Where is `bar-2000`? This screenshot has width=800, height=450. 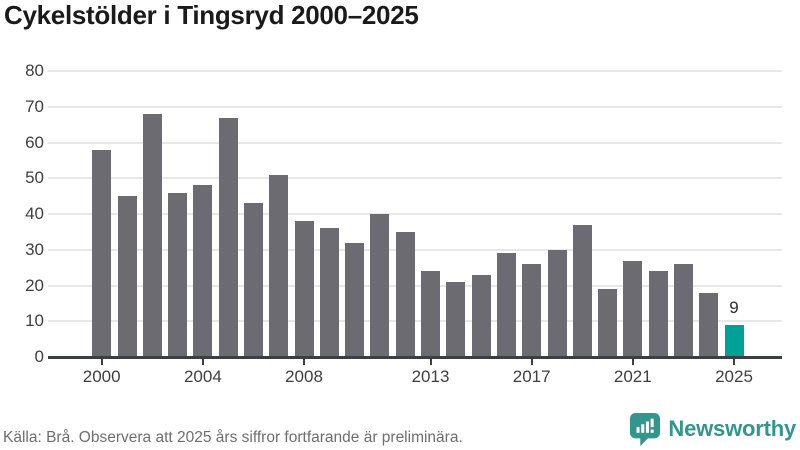 bar-2000 is located at coordinates (102, 253).